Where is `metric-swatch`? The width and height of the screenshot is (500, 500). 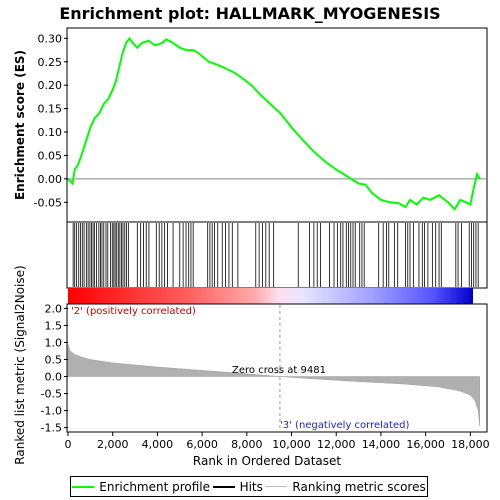 metric-swatch is located at coordinates (276, 486).